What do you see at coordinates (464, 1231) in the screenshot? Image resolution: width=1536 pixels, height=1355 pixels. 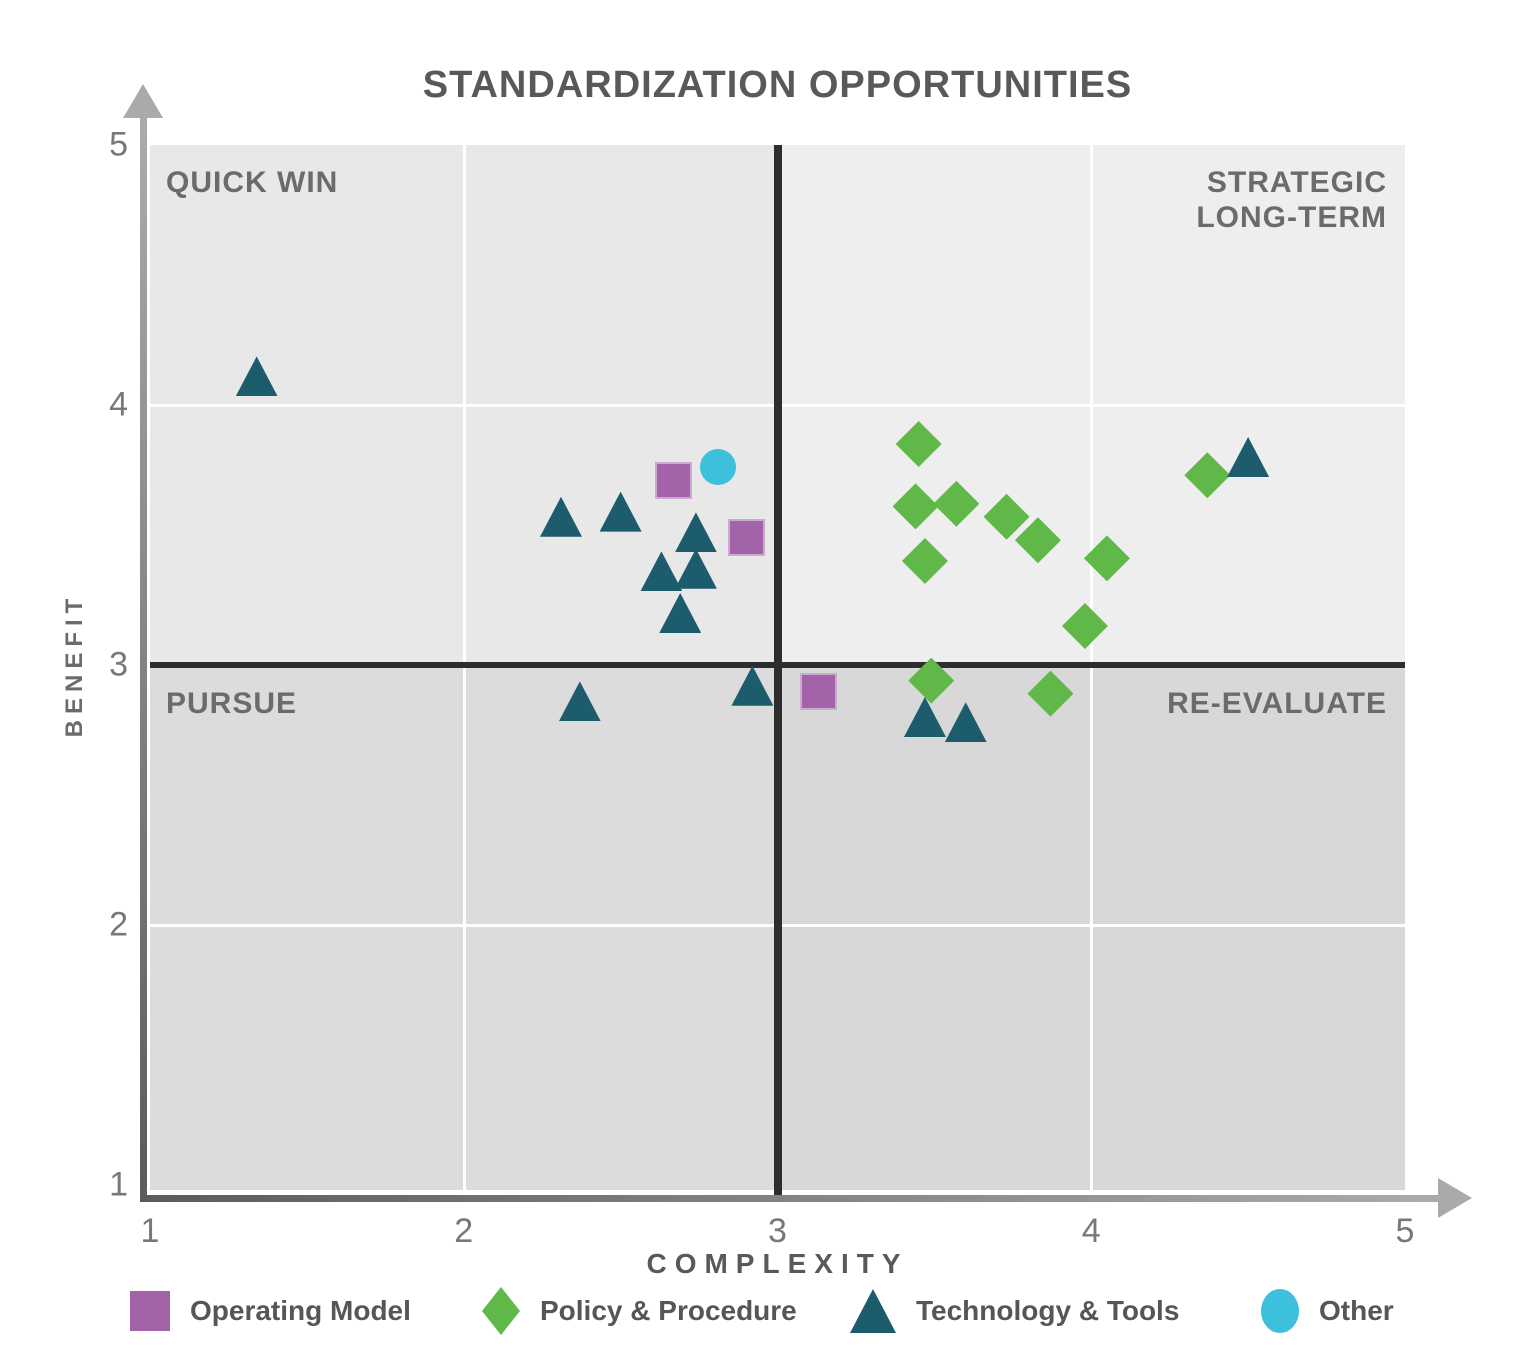 I see `x-tick-label-2: 2` at bounding box center [464, 1231].